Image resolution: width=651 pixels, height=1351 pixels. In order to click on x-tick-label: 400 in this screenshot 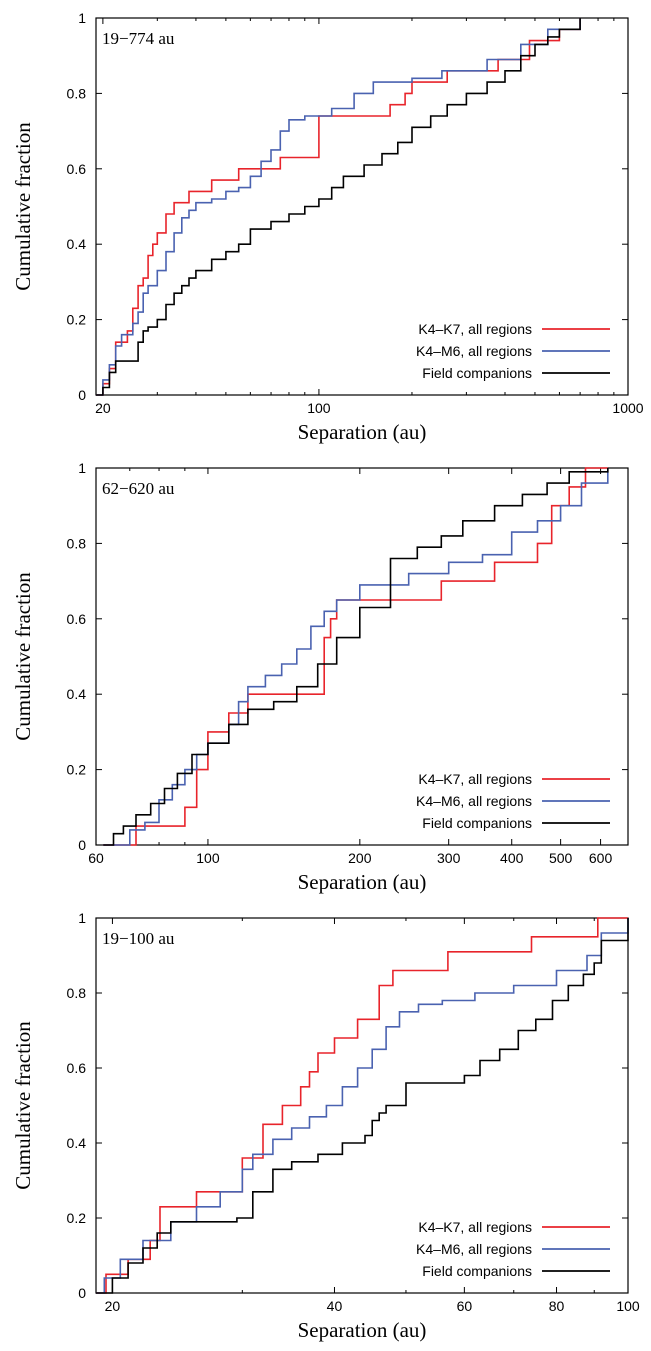, I will do `click(512, 858)`.